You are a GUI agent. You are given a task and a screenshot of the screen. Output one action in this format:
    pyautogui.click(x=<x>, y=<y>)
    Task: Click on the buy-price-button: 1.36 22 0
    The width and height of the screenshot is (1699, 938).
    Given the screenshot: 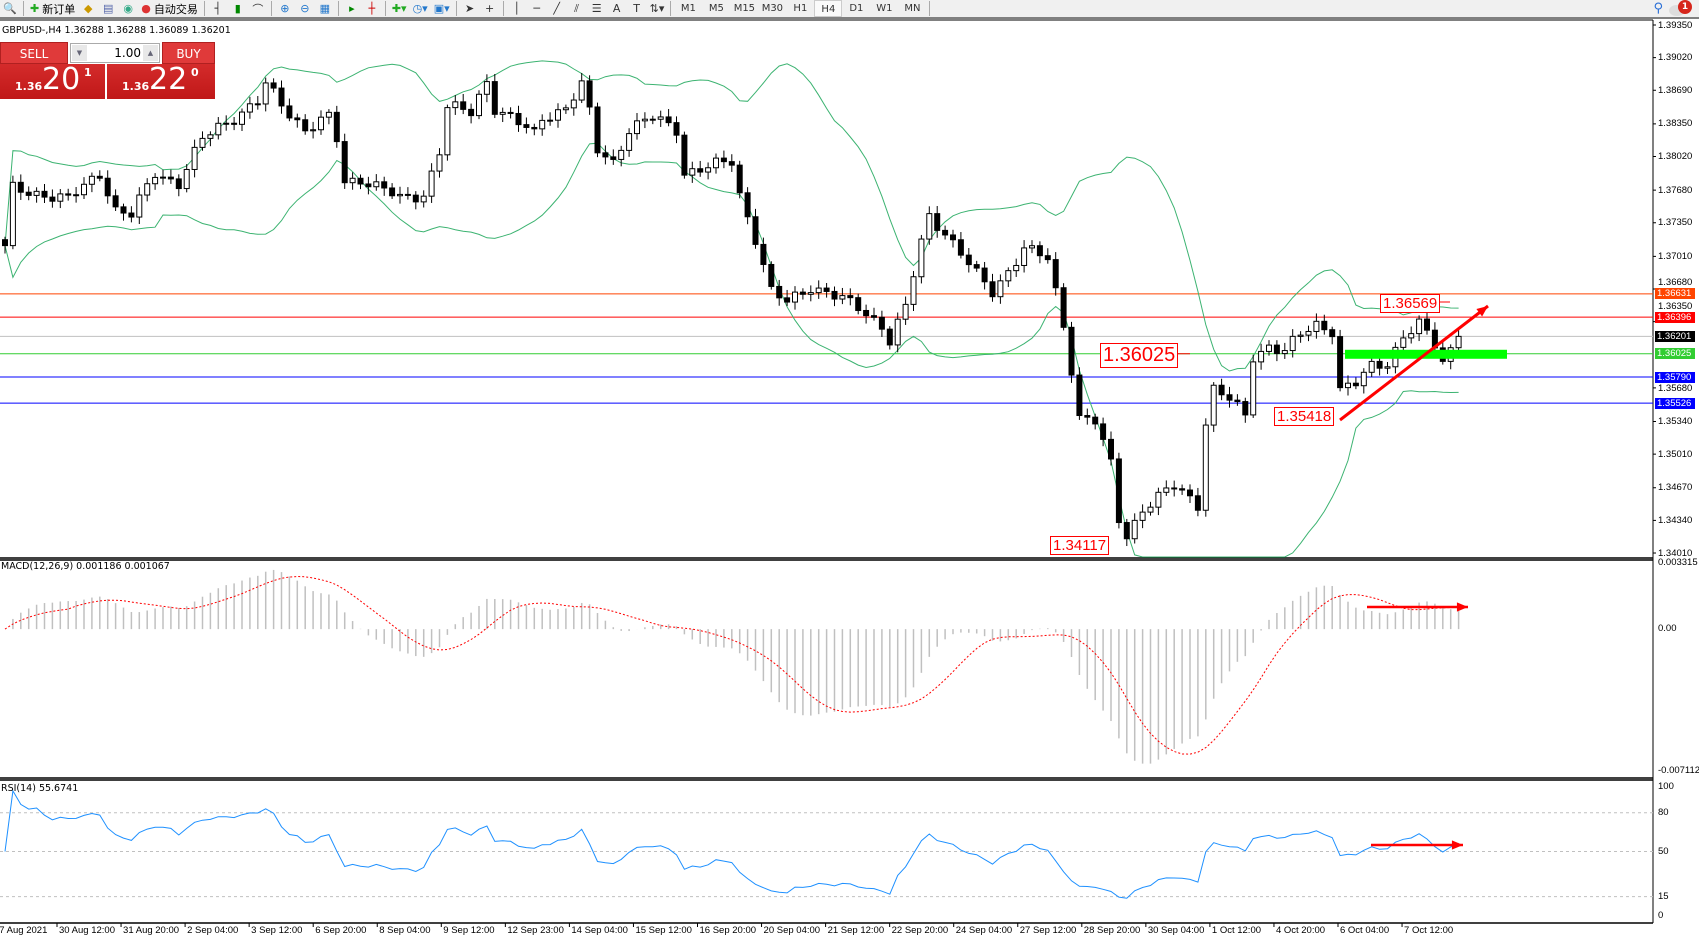 What is the action you would take?
    pyautogui.click(x=161, y=80)
    